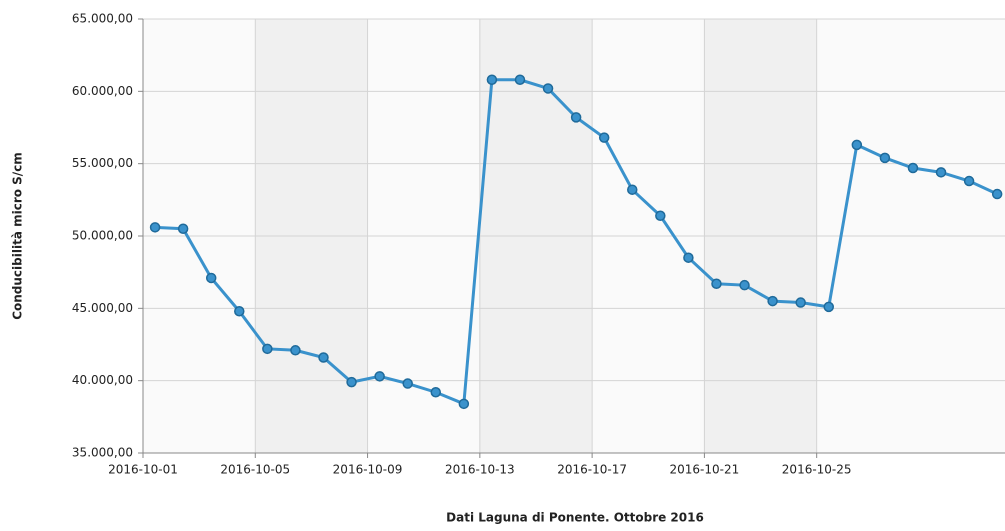 This screenshot has width=1005, height=531. Describe the element at coordinates (255, 470) in the screenshot. I see `x-tick-label: 2016-10-05` at that location.